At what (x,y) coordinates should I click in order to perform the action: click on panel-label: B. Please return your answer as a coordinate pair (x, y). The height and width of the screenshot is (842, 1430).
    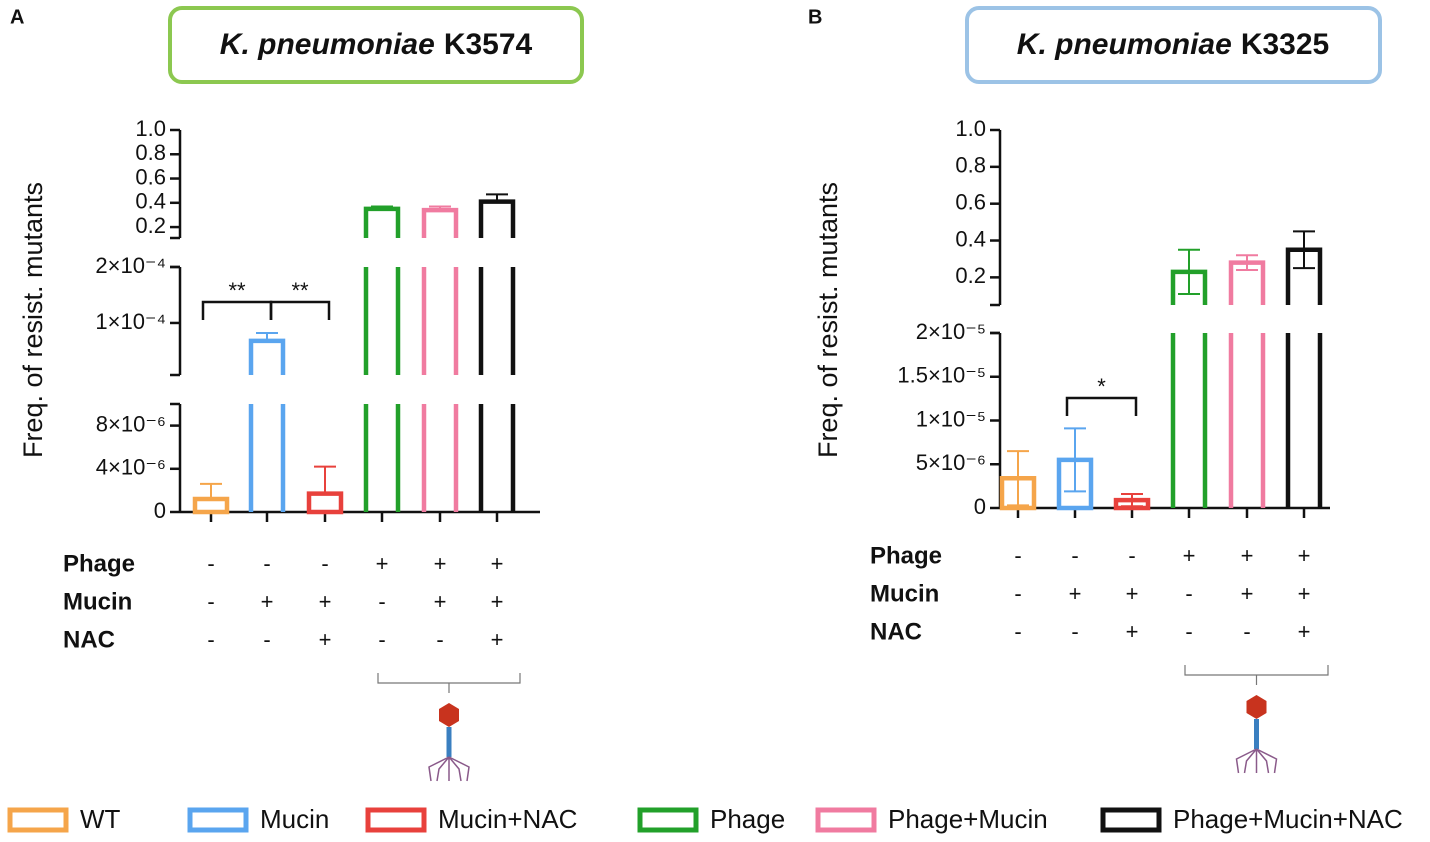
    Looking at the image, I should click on (815, 17).